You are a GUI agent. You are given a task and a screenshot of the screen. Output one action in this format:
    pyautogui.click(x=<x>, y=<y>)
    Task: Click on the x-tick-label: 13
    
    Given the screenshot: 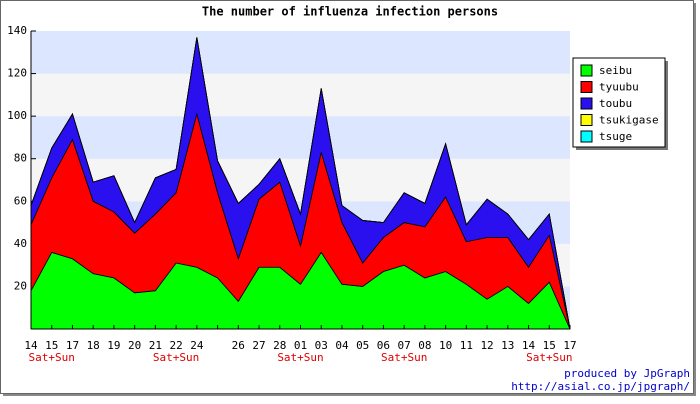 What is the action you would take?
    pyautogui.click(x=507, y=345)
    